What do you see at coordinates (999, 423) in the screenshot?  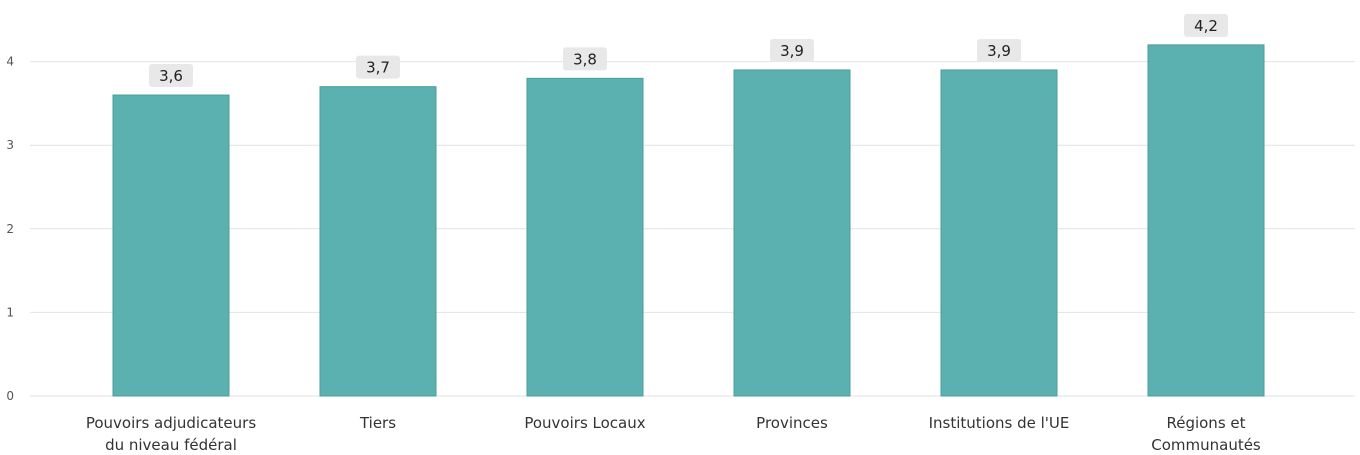 I see `x-category-label: Institutions de l'UE` at bounding box center [999, 423].